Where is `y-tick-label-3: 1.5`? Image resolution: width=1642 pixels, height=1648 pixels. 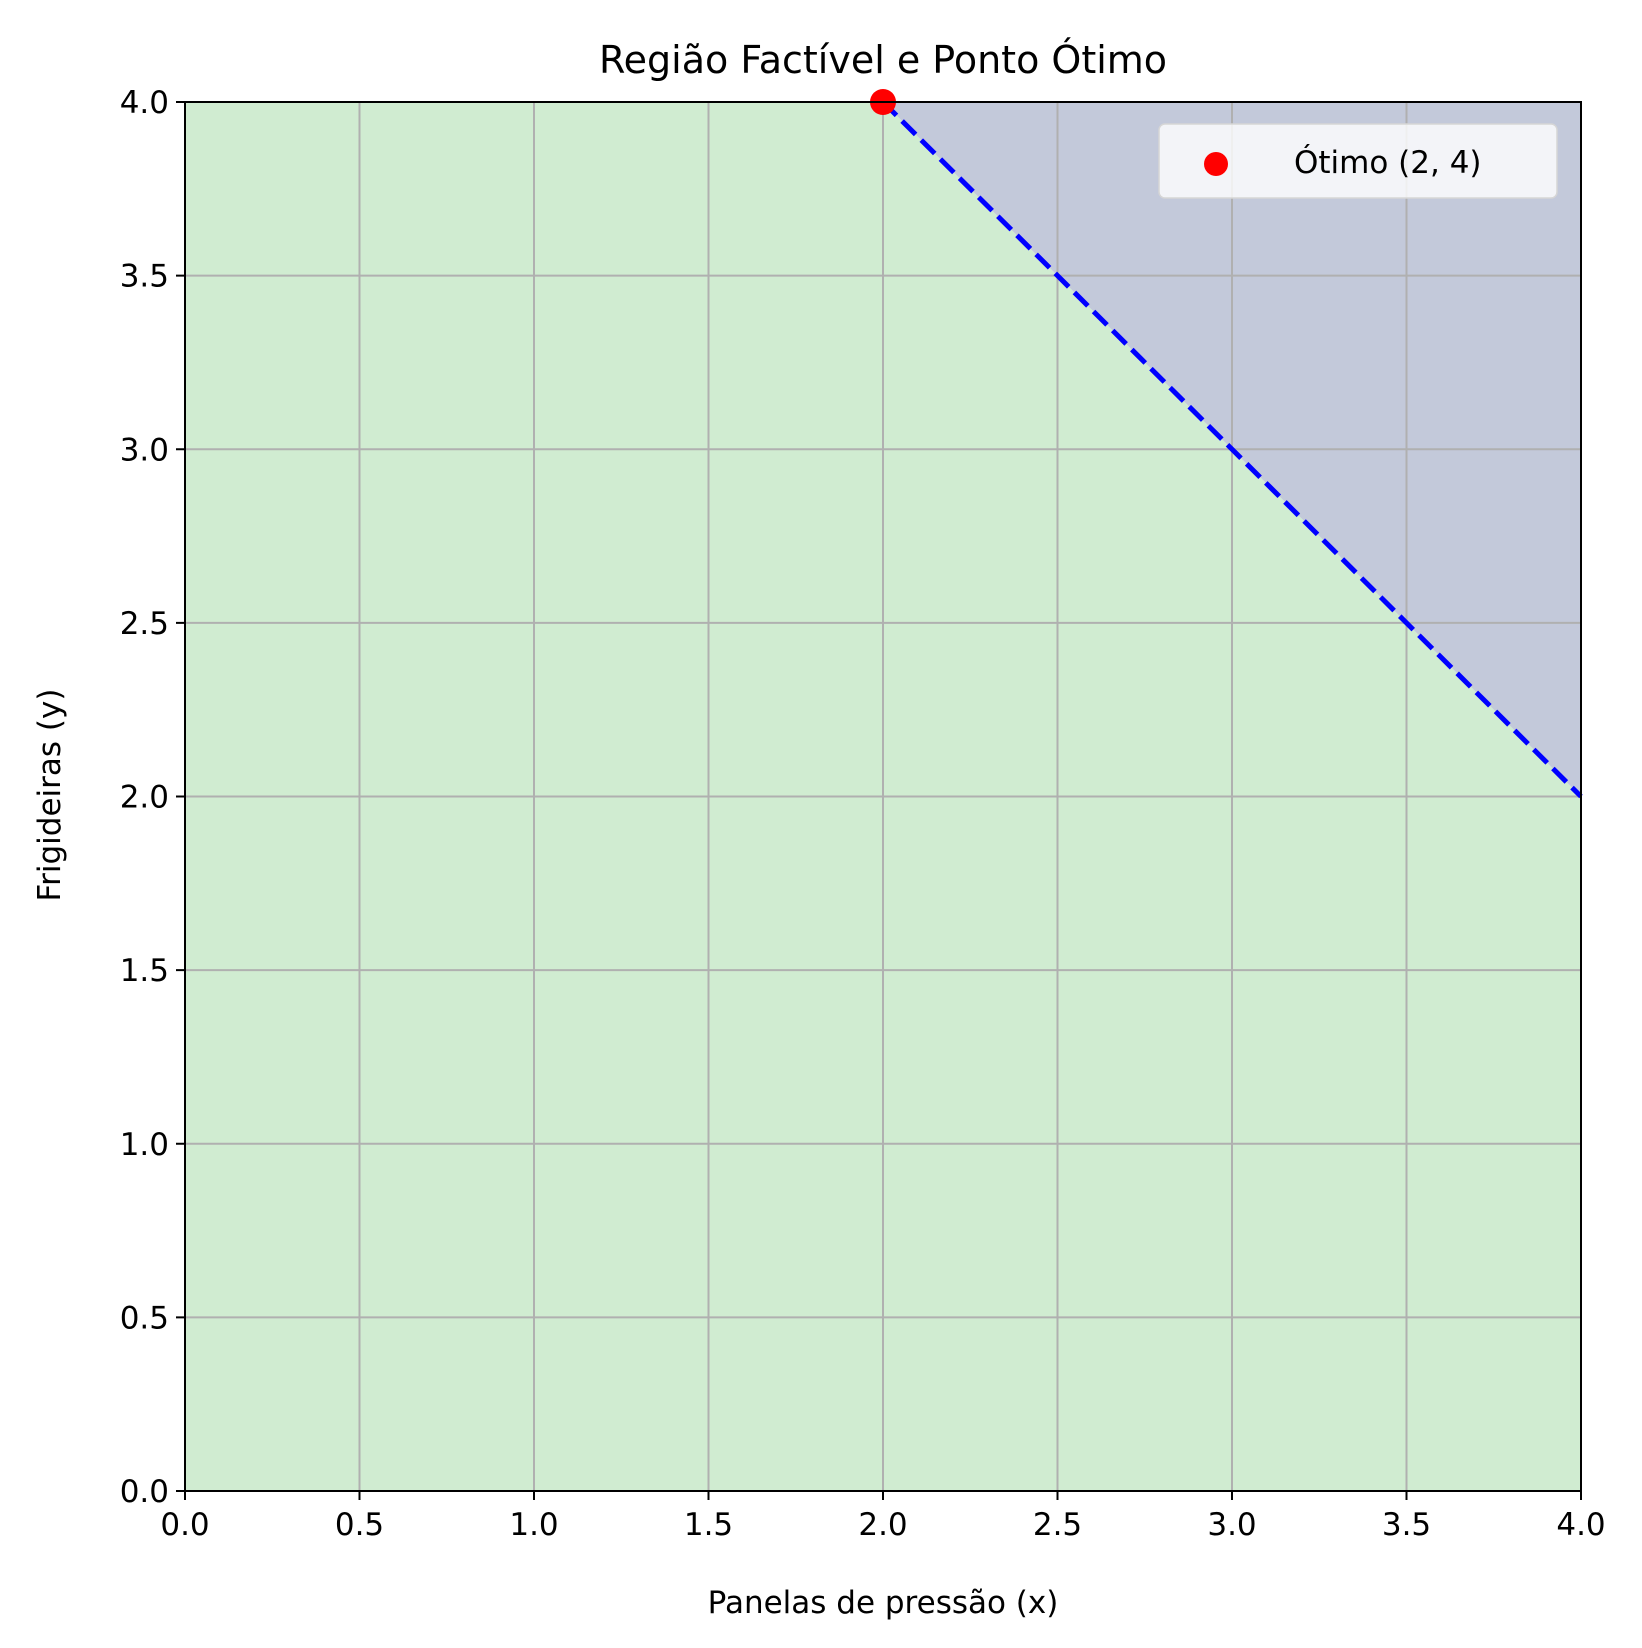
y-tick-label-3: 1.5 is located at coordinates (144, 971).